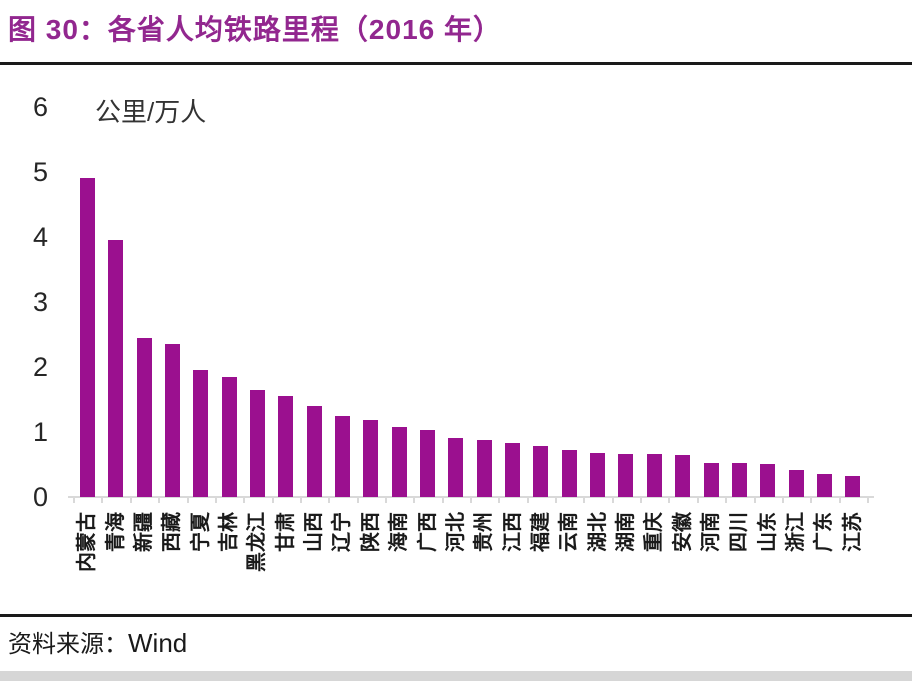 The height and width of the screenshot is (681, 912). Describe the element at coordinates (456, 615) in the screenshot. I see `footer-divider` at that location.